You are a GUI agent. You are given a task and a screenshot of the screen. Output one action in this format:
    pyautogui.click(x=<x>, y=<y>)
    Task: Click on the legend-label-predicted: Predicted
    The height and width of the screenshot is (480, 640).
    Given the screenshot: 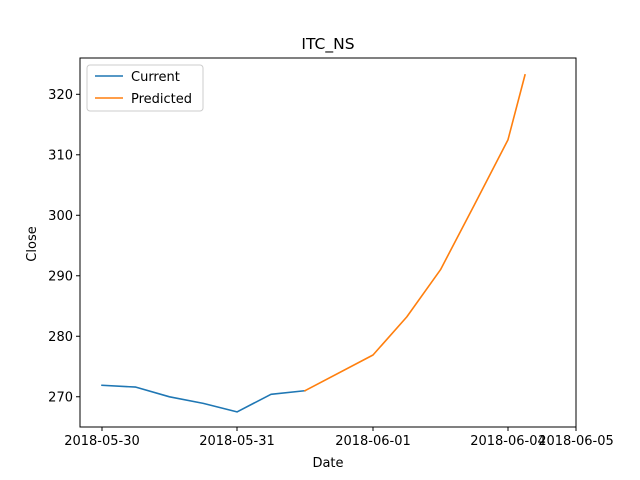 What is the action you would take?
    pyautogui.click(x=161, y=99)
    